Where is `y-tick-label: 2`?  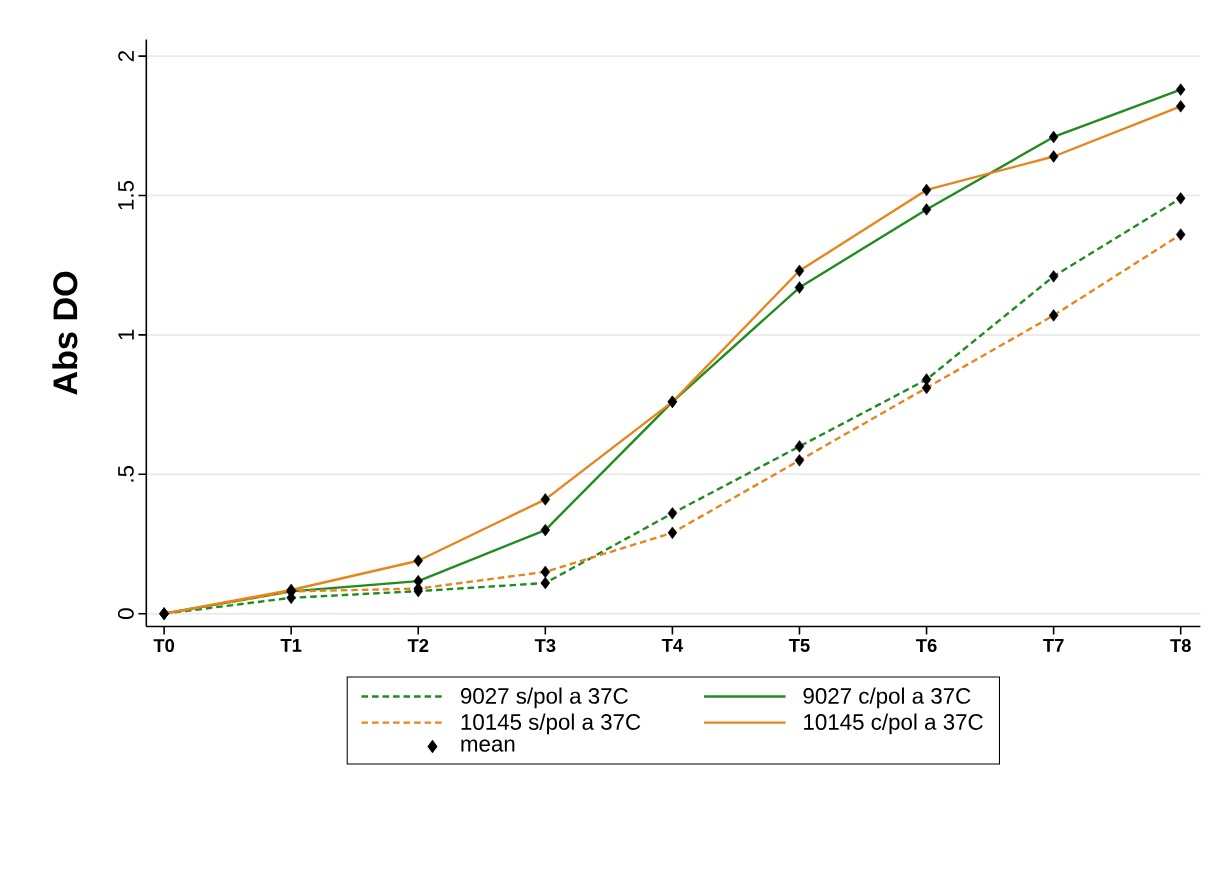 y-tick-label: 2 is located at coordinates (126, 56).